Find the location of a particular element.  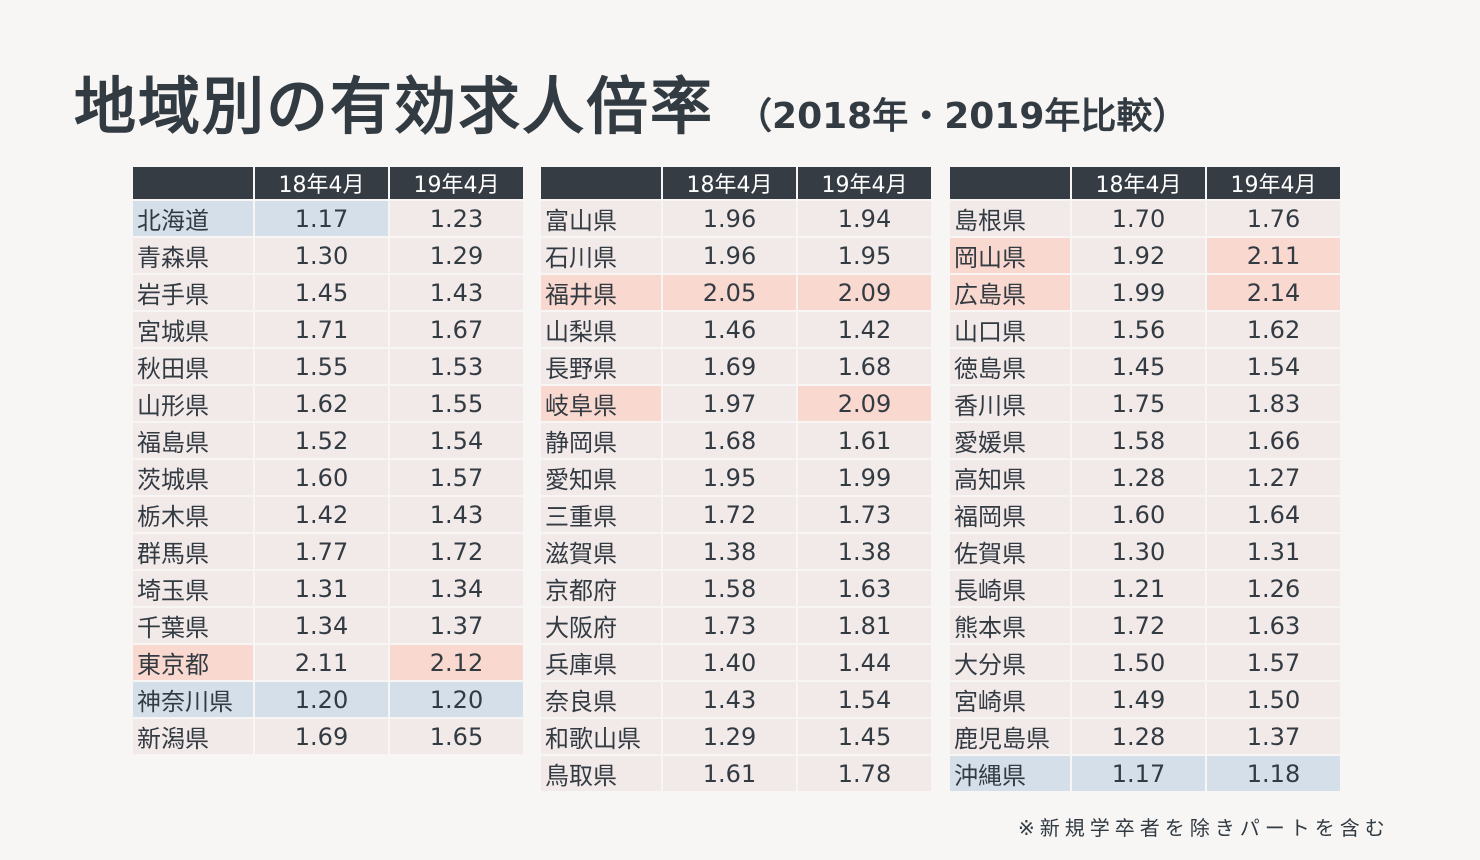

prefecture-name-cell: 神奈川県 is located at coordinates (193, 699).